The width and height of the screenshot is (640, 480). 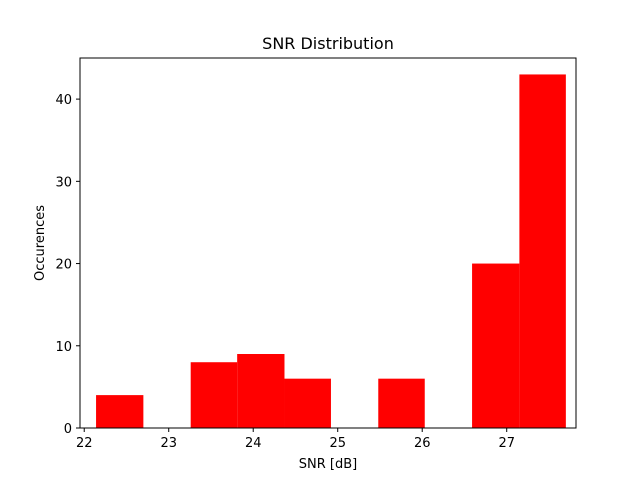 I want to click on y-tick-label: 10, so click(x=63, y=347).